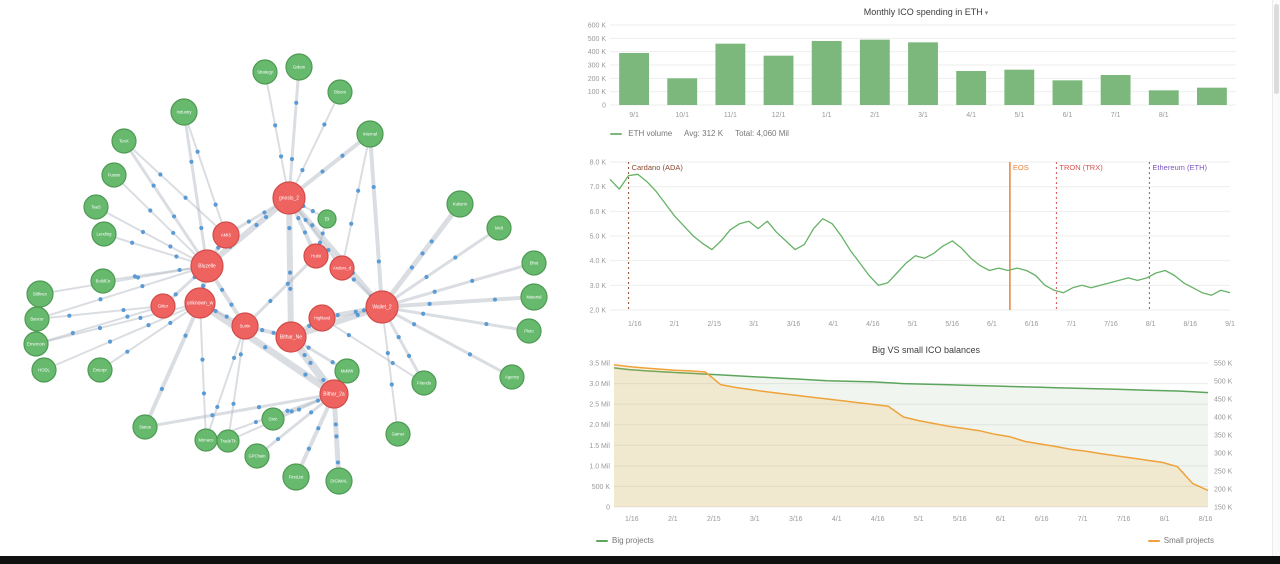  Describe the element at coordinates (100, 370) in the screenshot. I see `graph-node-Enterpr` at that location.